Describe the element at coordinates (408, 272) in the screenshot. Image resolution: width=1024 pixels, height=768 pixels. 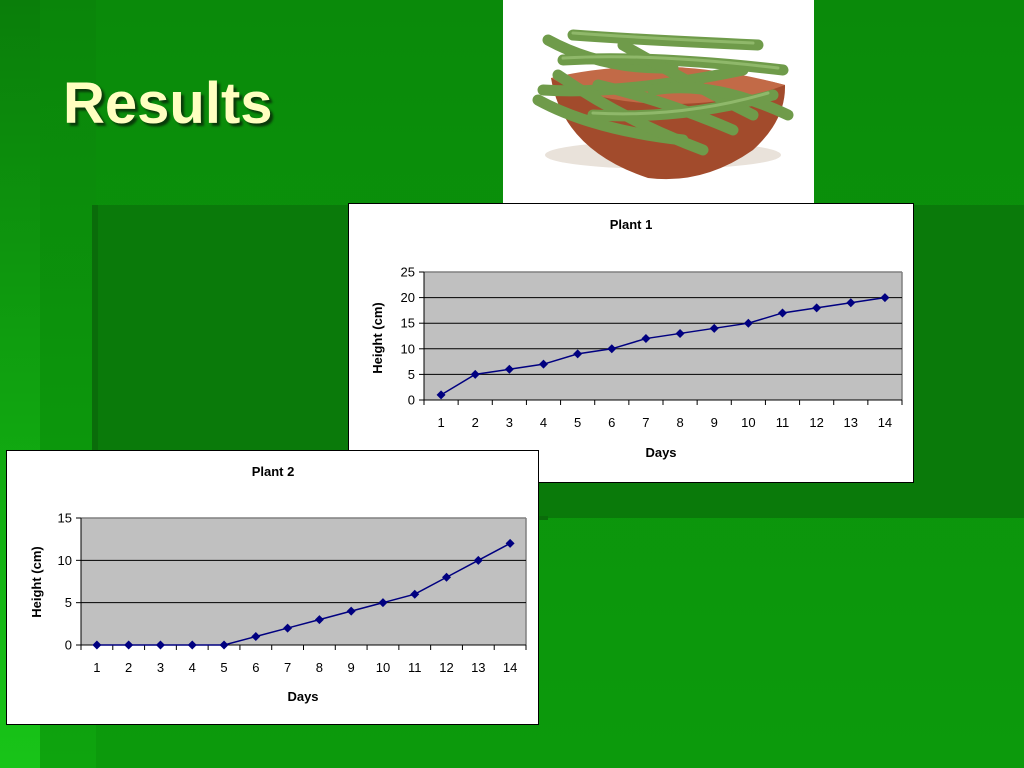
I see `y-tick-label: 25` at that location.